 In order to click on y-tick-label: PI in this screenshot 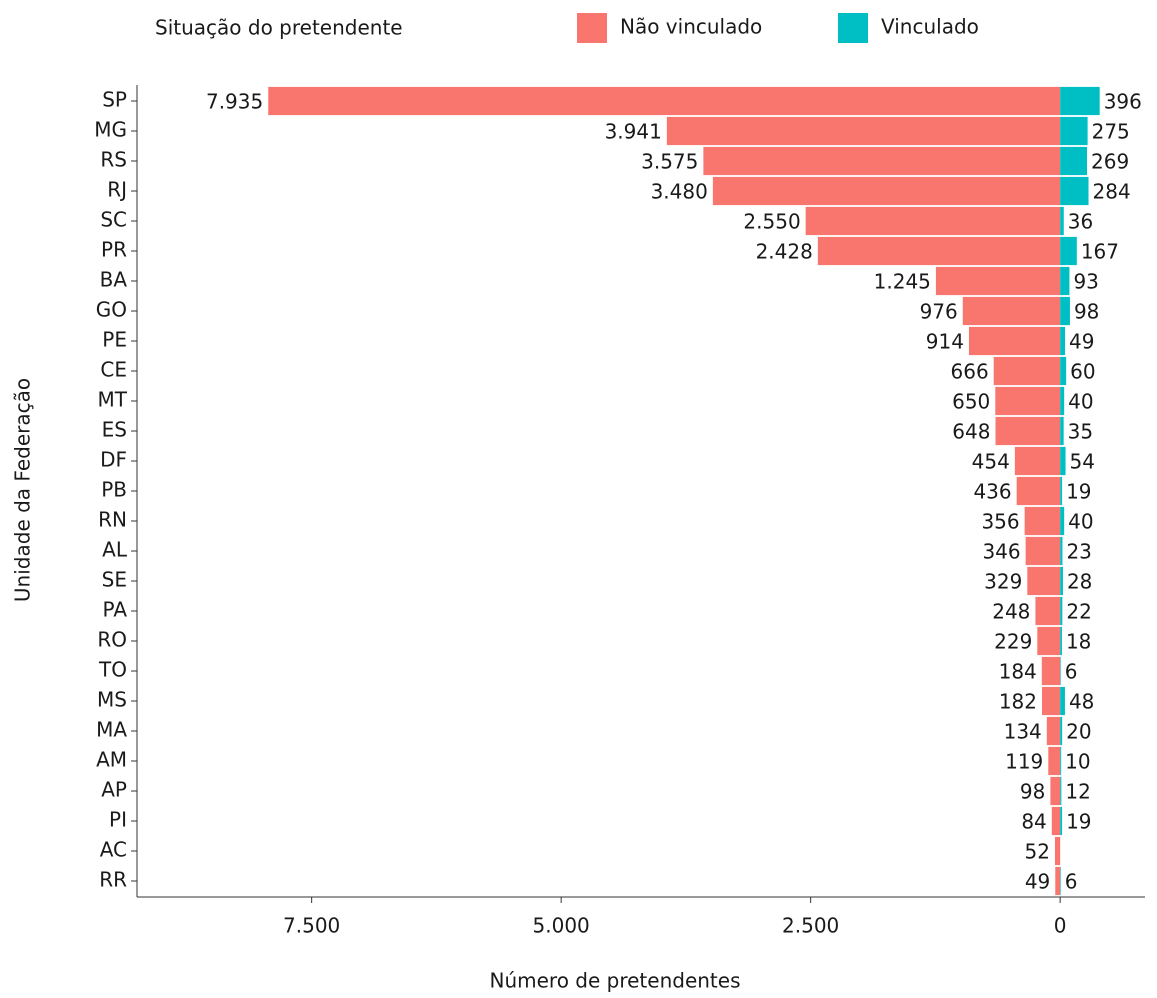, I will do `click(118, 820)`.